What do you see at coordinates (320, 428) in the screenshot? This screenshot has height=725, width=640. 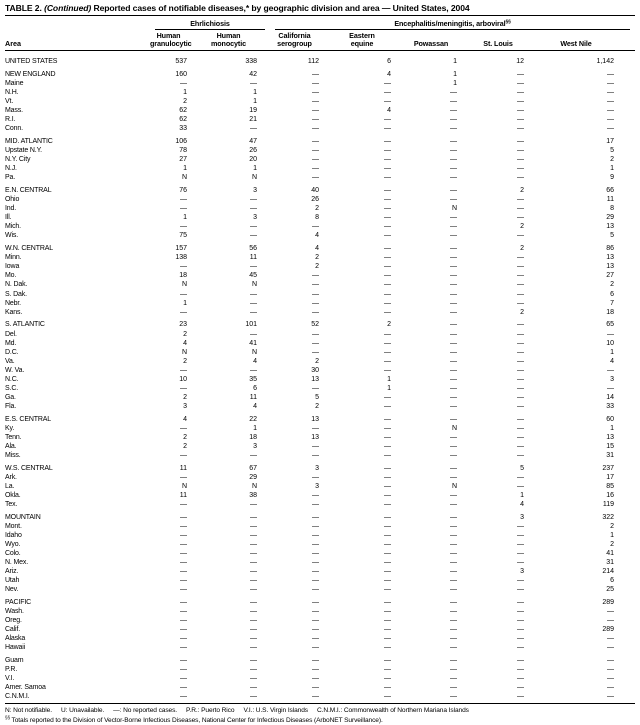 I see `table-row: Ky. — 1 — — N — 1` at bounding box center [320, 428].